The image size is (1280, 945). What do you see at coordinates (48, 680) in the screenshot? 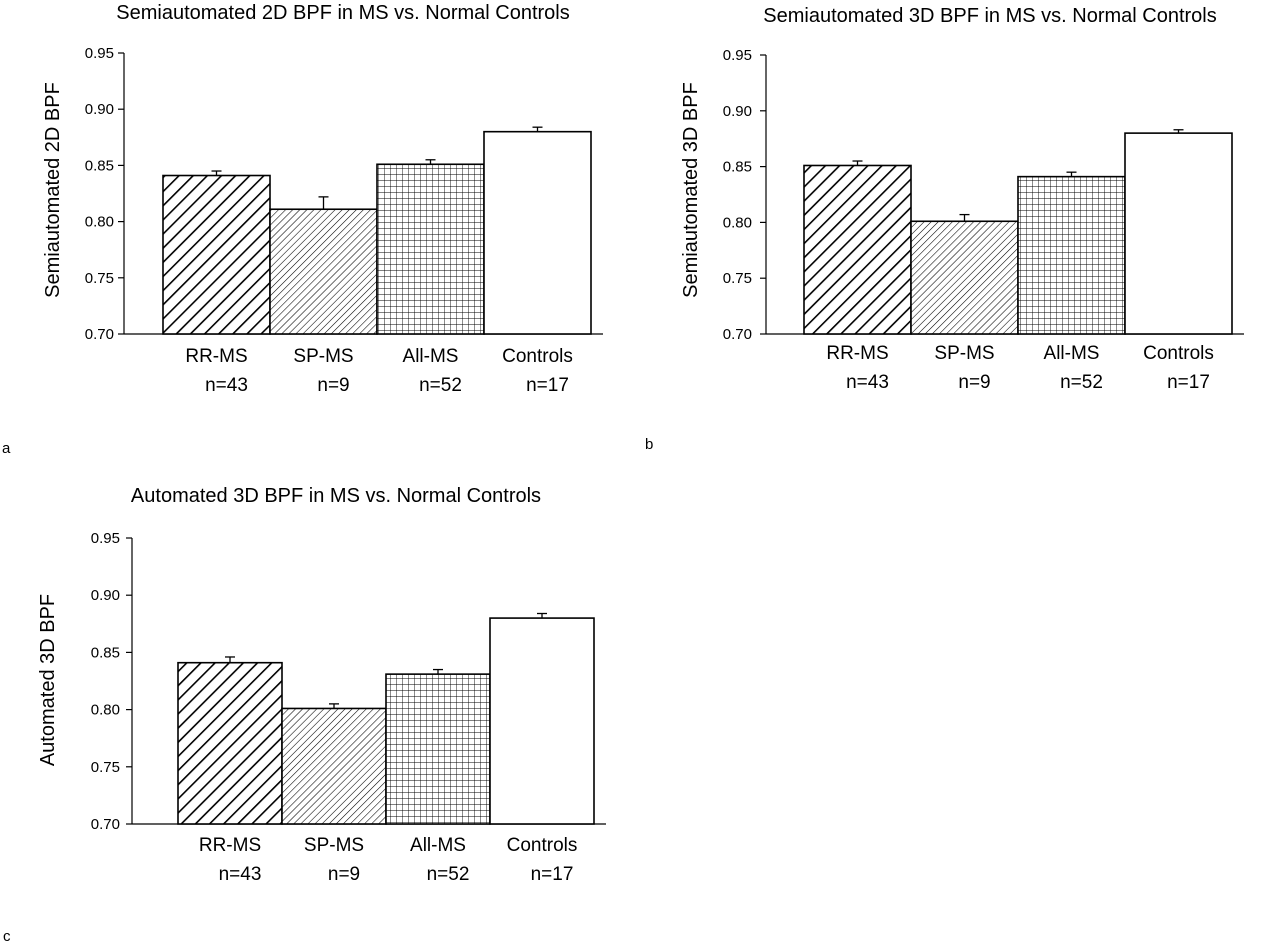
I see `y-axis-label-c: Automated 3D BPF` at bounding box center [48, 680].